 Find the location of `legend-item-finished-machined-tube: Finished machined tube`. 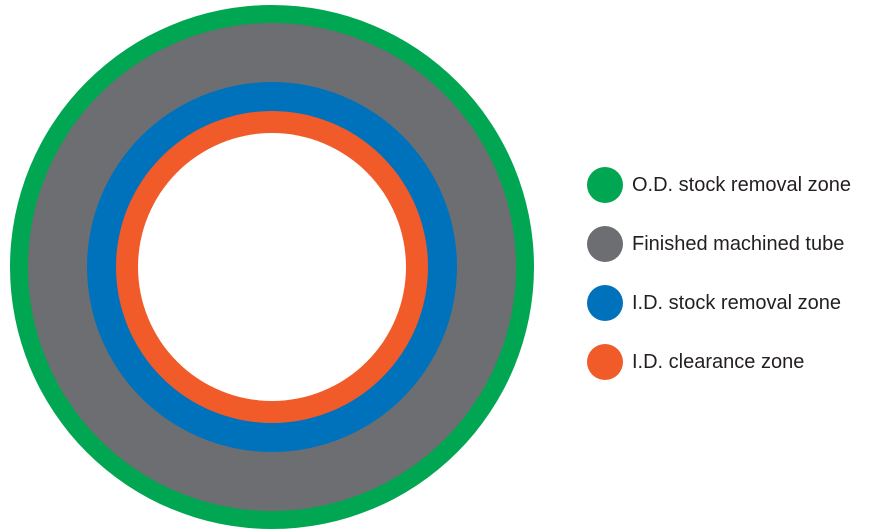

legend-item-finished-machined-tube: Finished machined tube is located at coordinates (737, 246).